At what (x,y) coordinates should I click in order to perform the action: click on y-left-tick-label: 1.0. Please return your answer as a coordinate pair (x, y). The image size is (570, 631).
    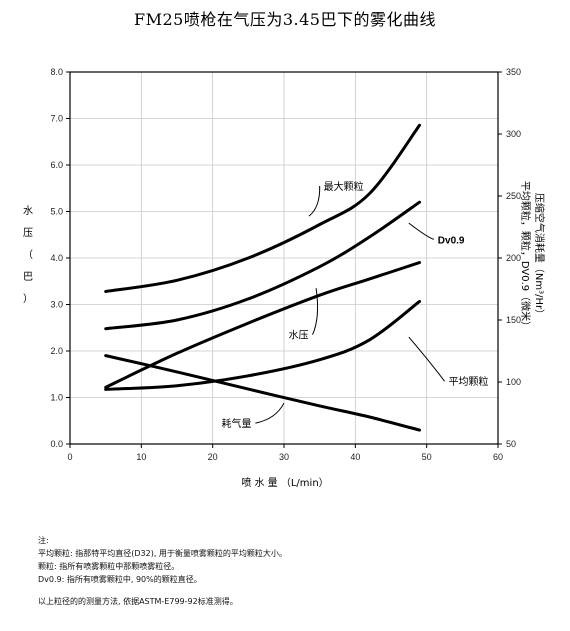
    Looking at the image, I should click on (56, 398).